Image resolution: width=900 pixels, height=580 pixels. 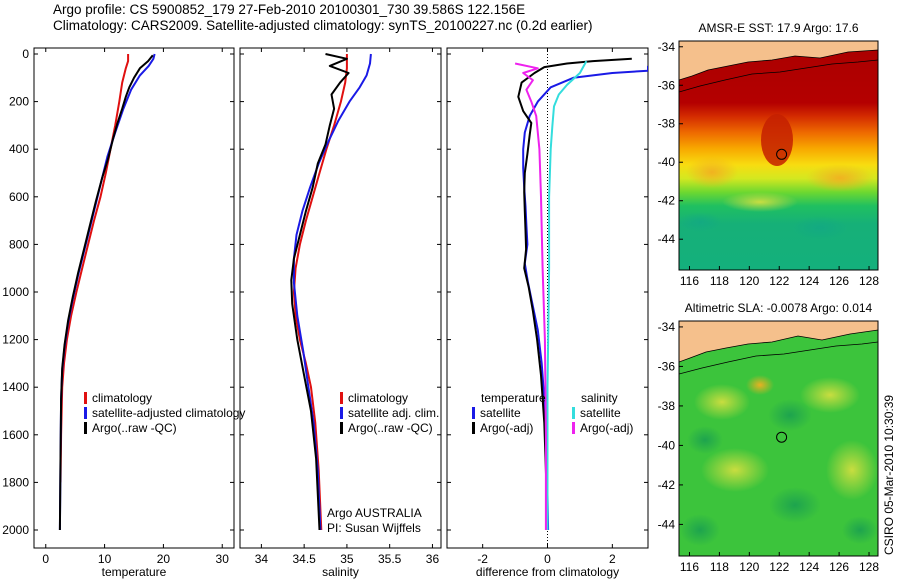 What do you see at coordinates (689, 567) in the screenshot?
I see `sla_map-xtick-label: 116` at bounding box center [689, 567].